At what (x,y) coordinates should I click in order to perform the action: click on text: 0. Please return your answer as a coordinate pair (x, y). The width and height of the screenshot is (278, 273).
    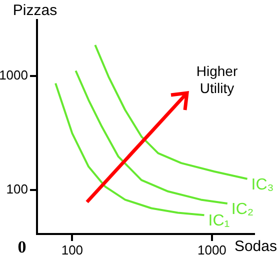
    Looking at the image, I should click on (22, 246).